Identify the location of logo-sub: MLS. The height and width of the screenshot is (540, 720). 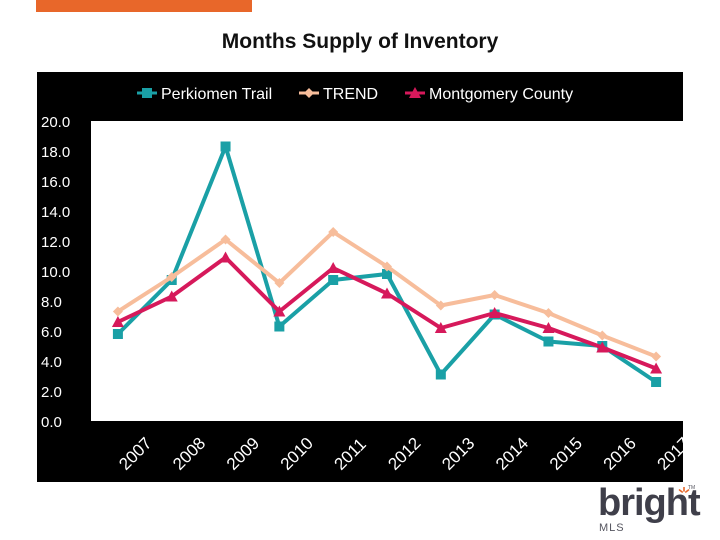
(612, 528).